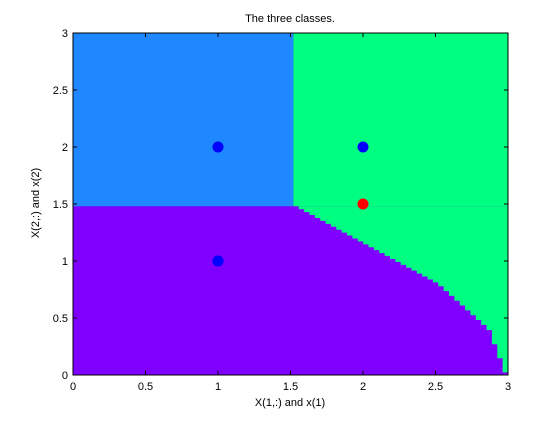  What do you see at coordinates (36, 203) in the screenshot?
I see `y-axis-label: X(2,:) and x(2)` at bounding box center [36, 203].